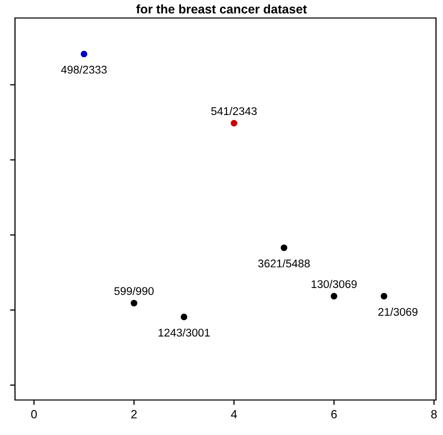 Image resolution: width=443 pixels, height=435 pixels. Describe the element at coordinates (134, 414) in the screenshot. I see `x-tick-label: 2` at that location.